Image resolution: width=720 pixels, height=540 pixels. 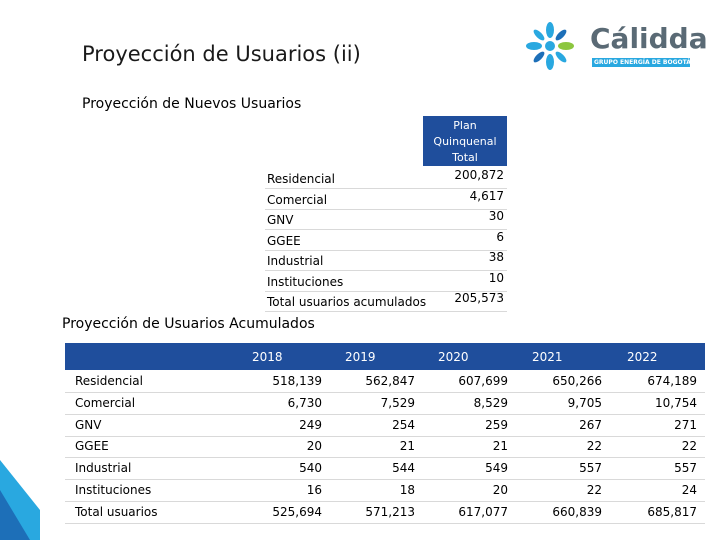 I want to click on row-label: Total usuarios acumulados, so click(x=347, y=302).